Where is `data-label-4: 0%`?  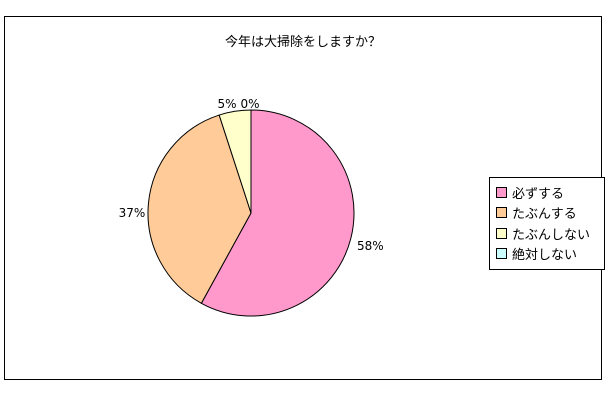 data-label-4: 0% is located at coordinates (249, 104).